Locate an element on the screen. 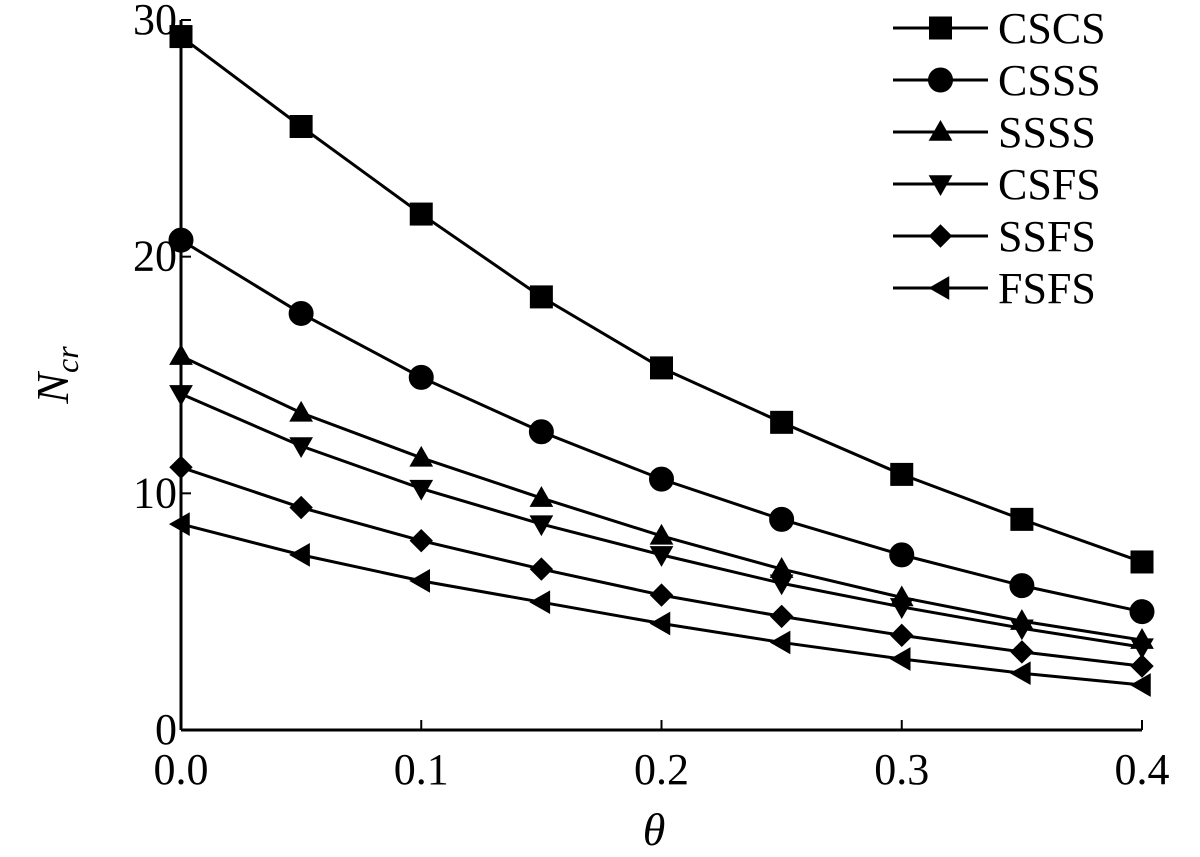 The height and width of the screenshot is (857, 1200). legend-marker-fsfs is located at coordinates (939, 288).